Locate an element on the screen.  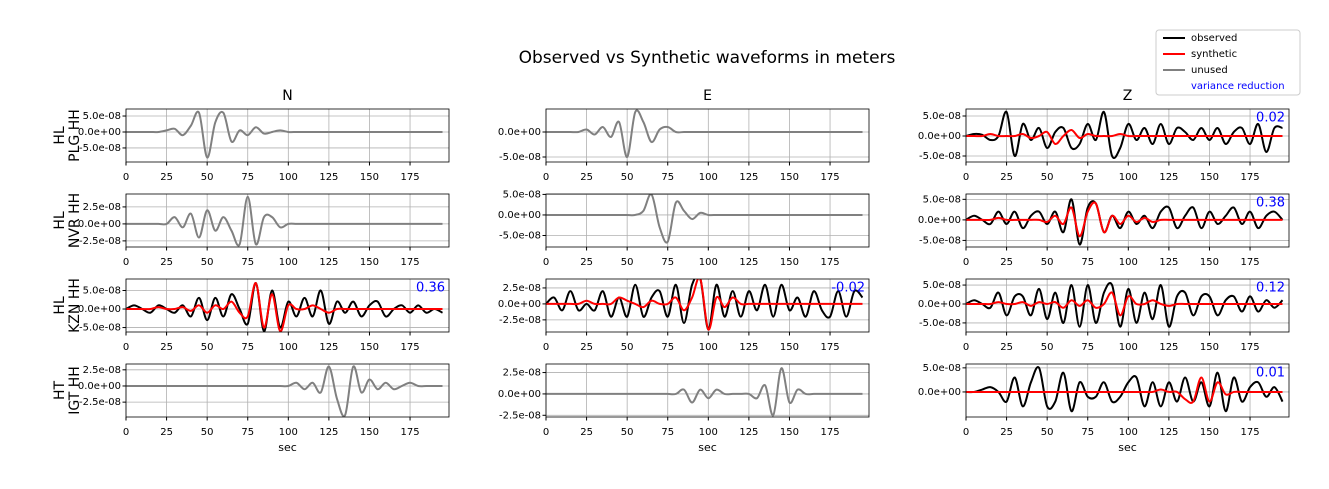
variance-reduction: 0.36 is located at coordinates (430, 288).